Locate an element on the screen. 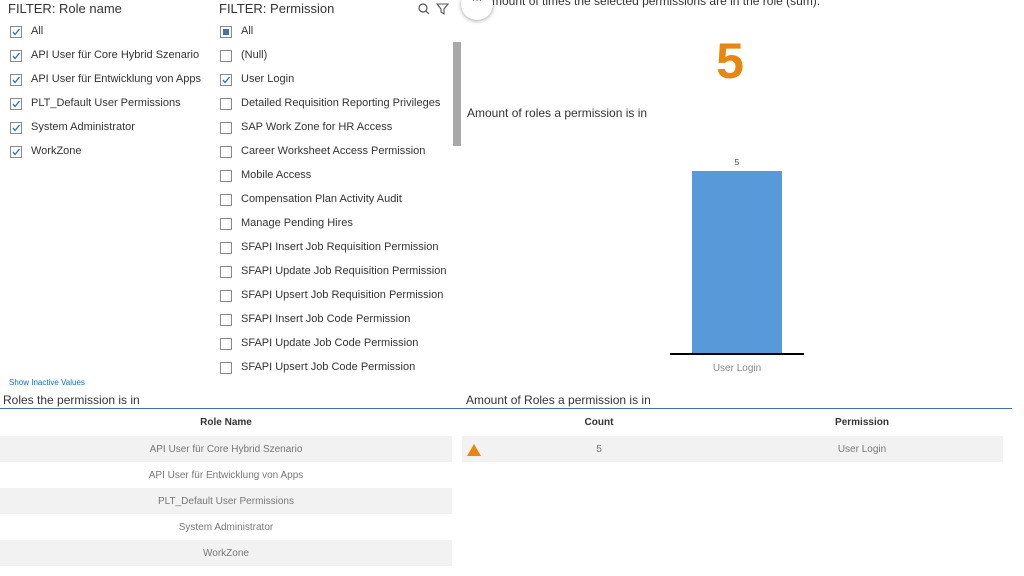 This screenshot has width=1024, height=576. filter-item: SFAPI Update Job Code Permission is located at coordinates (330, 343).